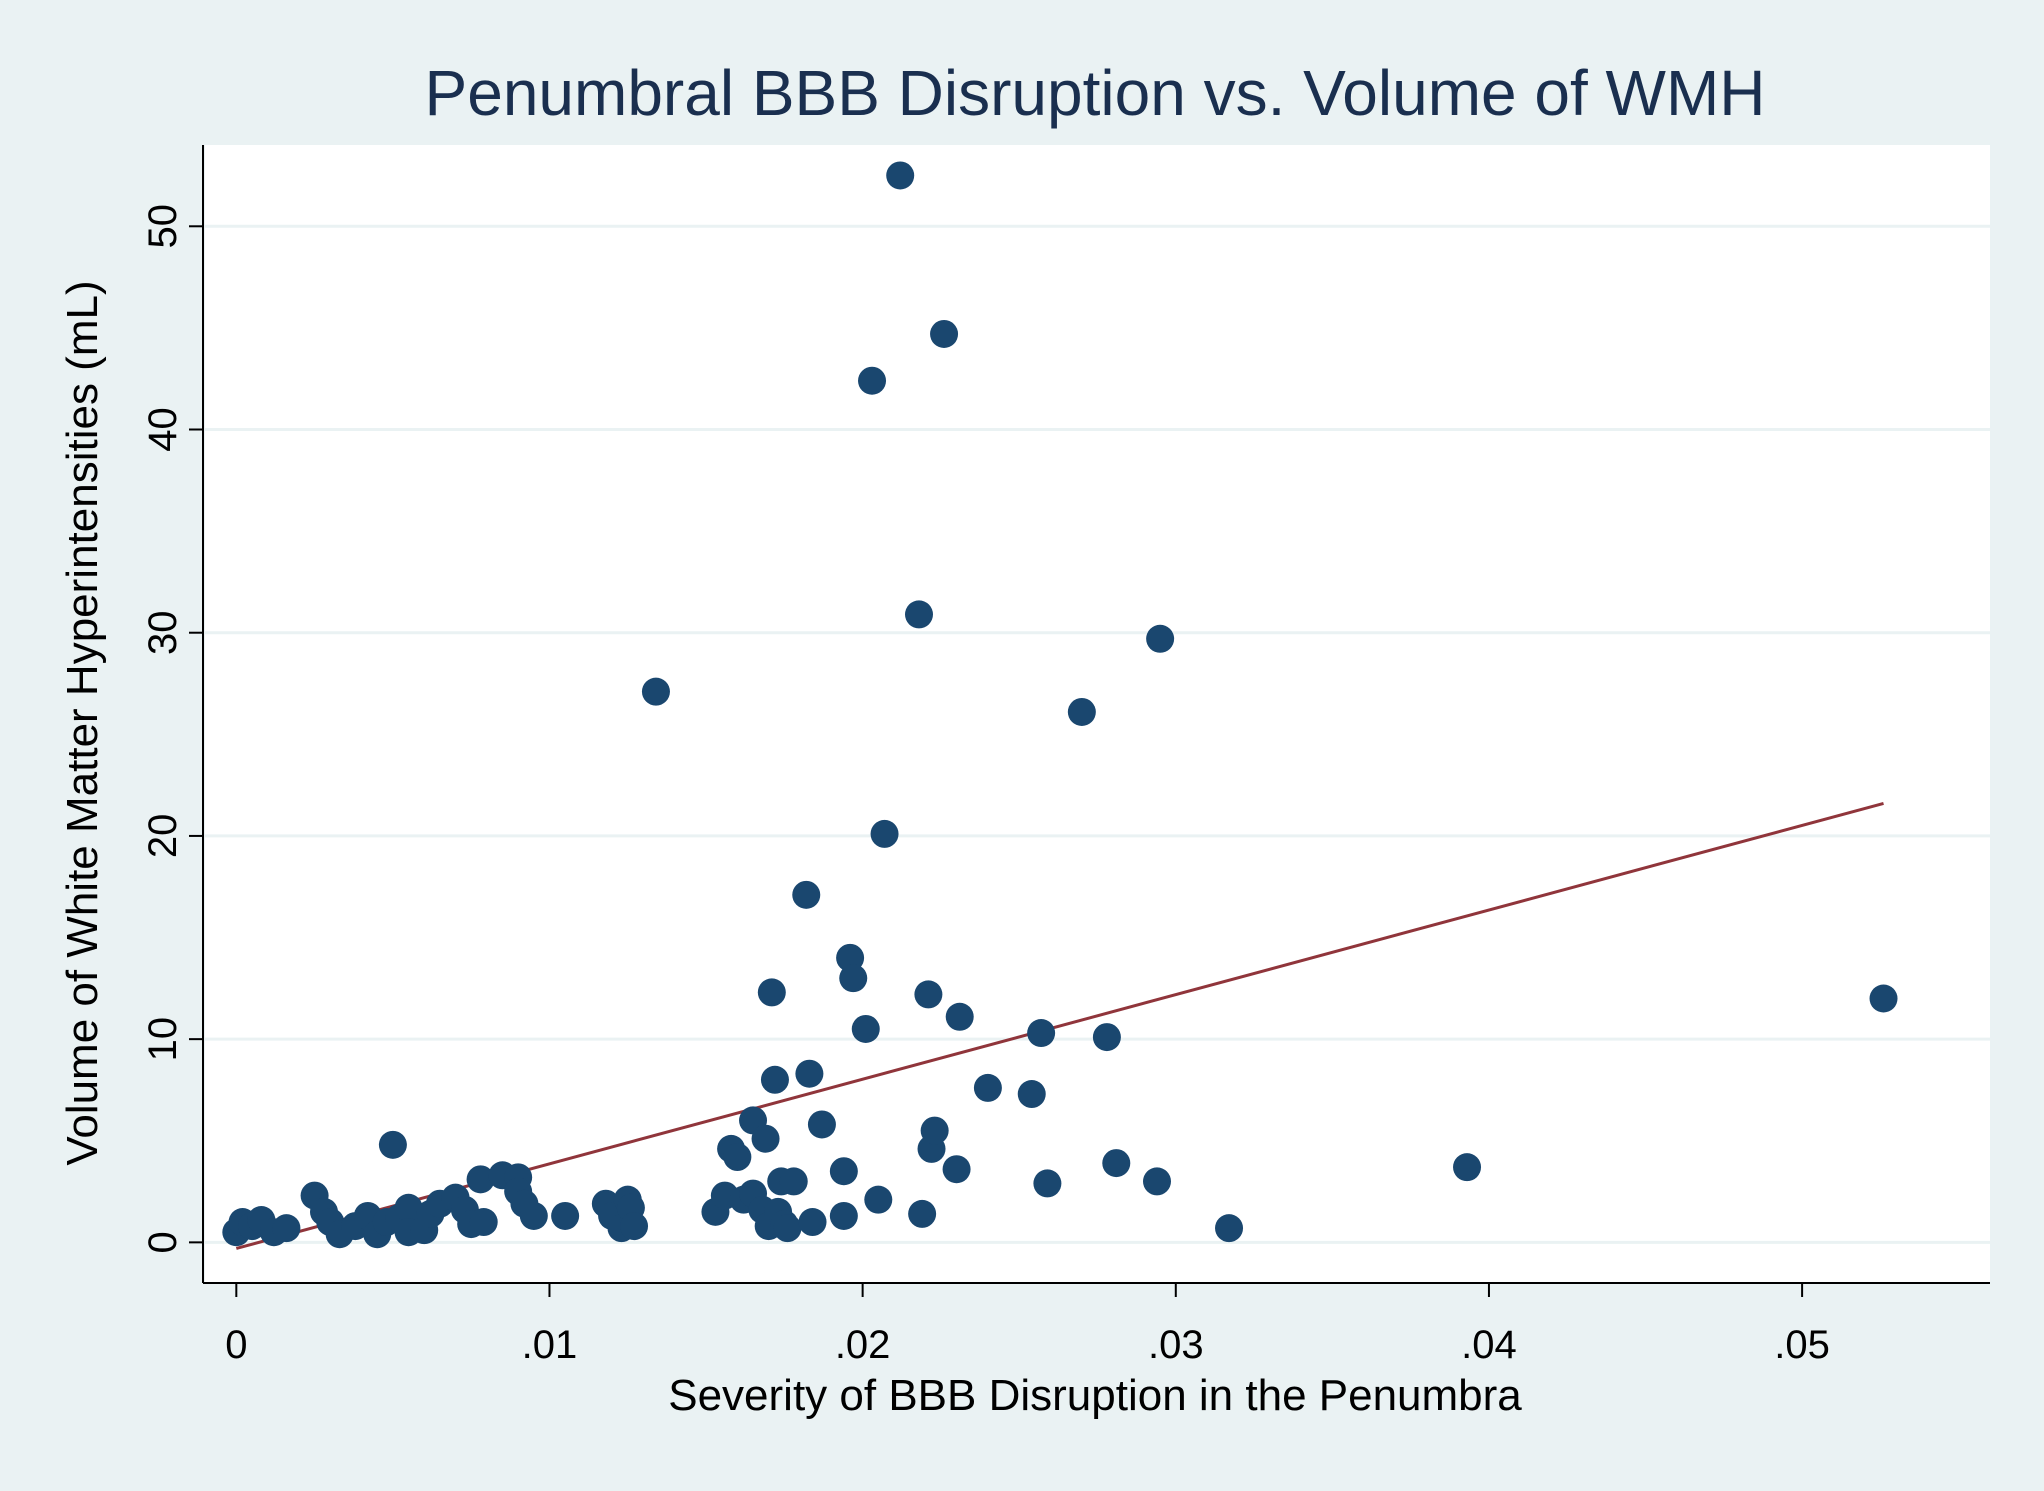 The image size is (2044, 1491). What do you see at coordinates (550, 1345) in the screenshot?
I see `x-tick-label: .01` at bounding box center [550, 1345].